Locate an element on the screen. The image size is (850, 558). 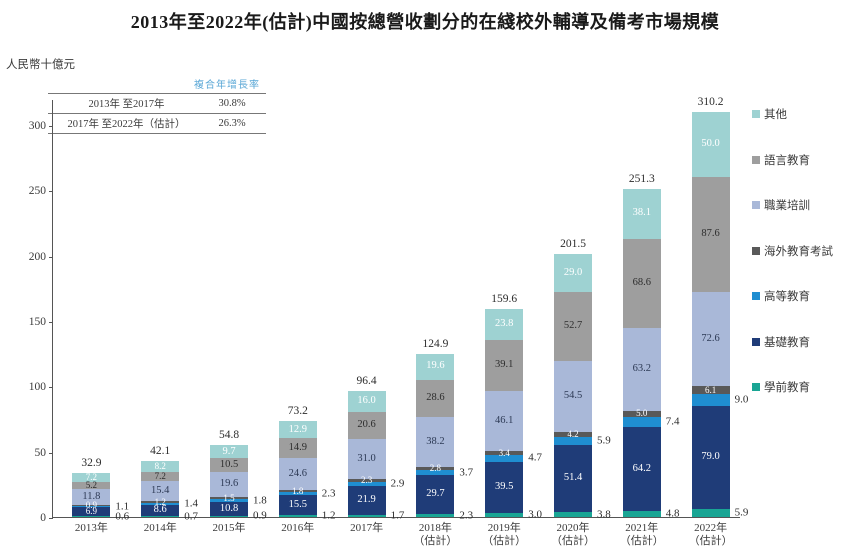
x-axis-year: 2014年 is located at coordinates (160, 528).